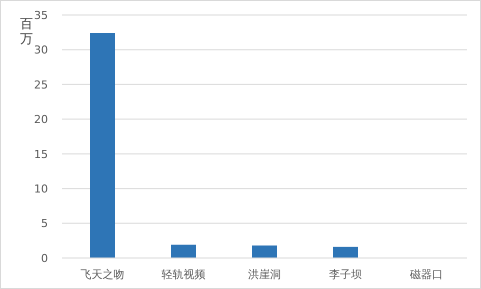 Image resolution: width=481 pixels, height=289 pixels. Describe the element at coordinates (41, 154) in the screenshot. I see `y-tick-label: 15` at that location.